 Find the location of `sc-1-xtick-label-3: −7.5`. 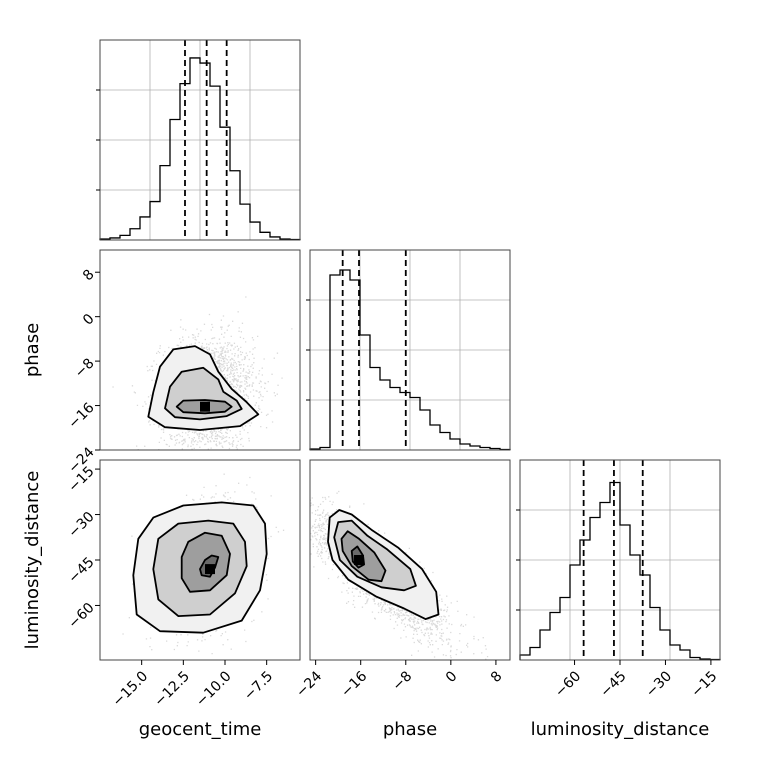

sc-1-xtick-label-3: −7.5 is located at coordinates (258, 685).